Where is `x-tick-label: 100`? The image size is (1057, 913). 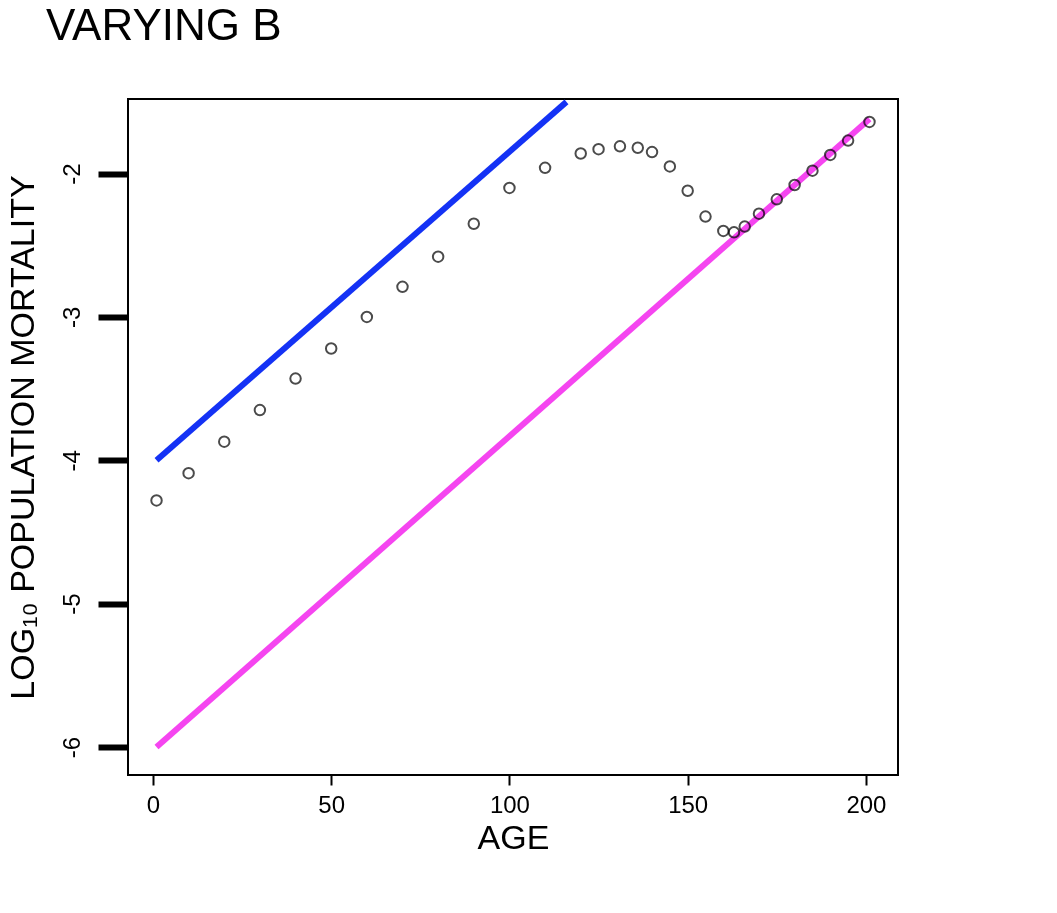 x-tick-label: 100 is located at coordinates (509, 804).